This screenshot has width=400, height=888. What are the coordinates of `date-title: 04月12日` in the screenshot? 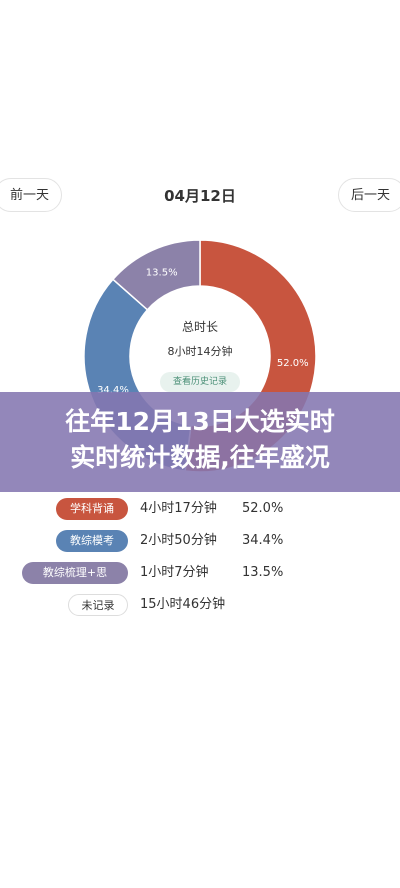 It's located at (200, 196).